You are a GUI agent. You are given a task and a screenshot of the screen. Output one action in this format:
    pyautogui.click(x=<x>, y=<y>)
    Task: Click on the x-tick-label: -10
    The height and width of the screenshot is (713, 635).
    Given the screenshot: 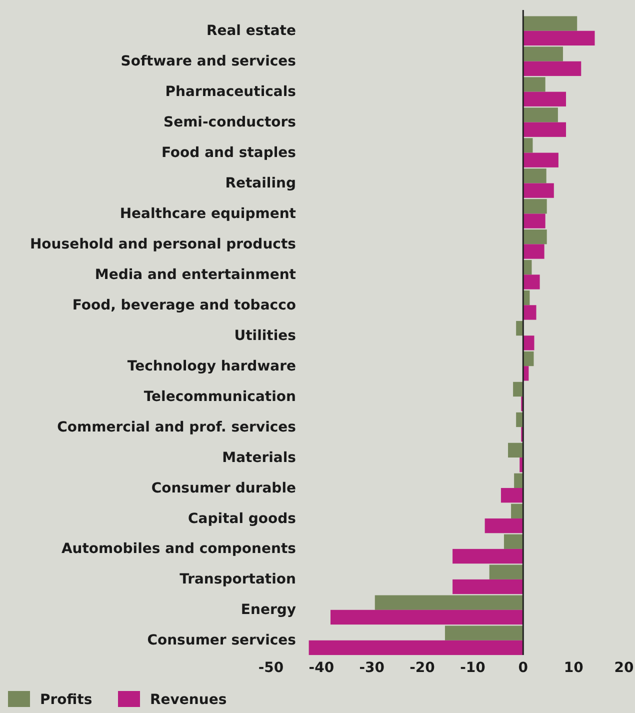 What is the action you would take?
    pyautogui.click(x=473, y=668)
    